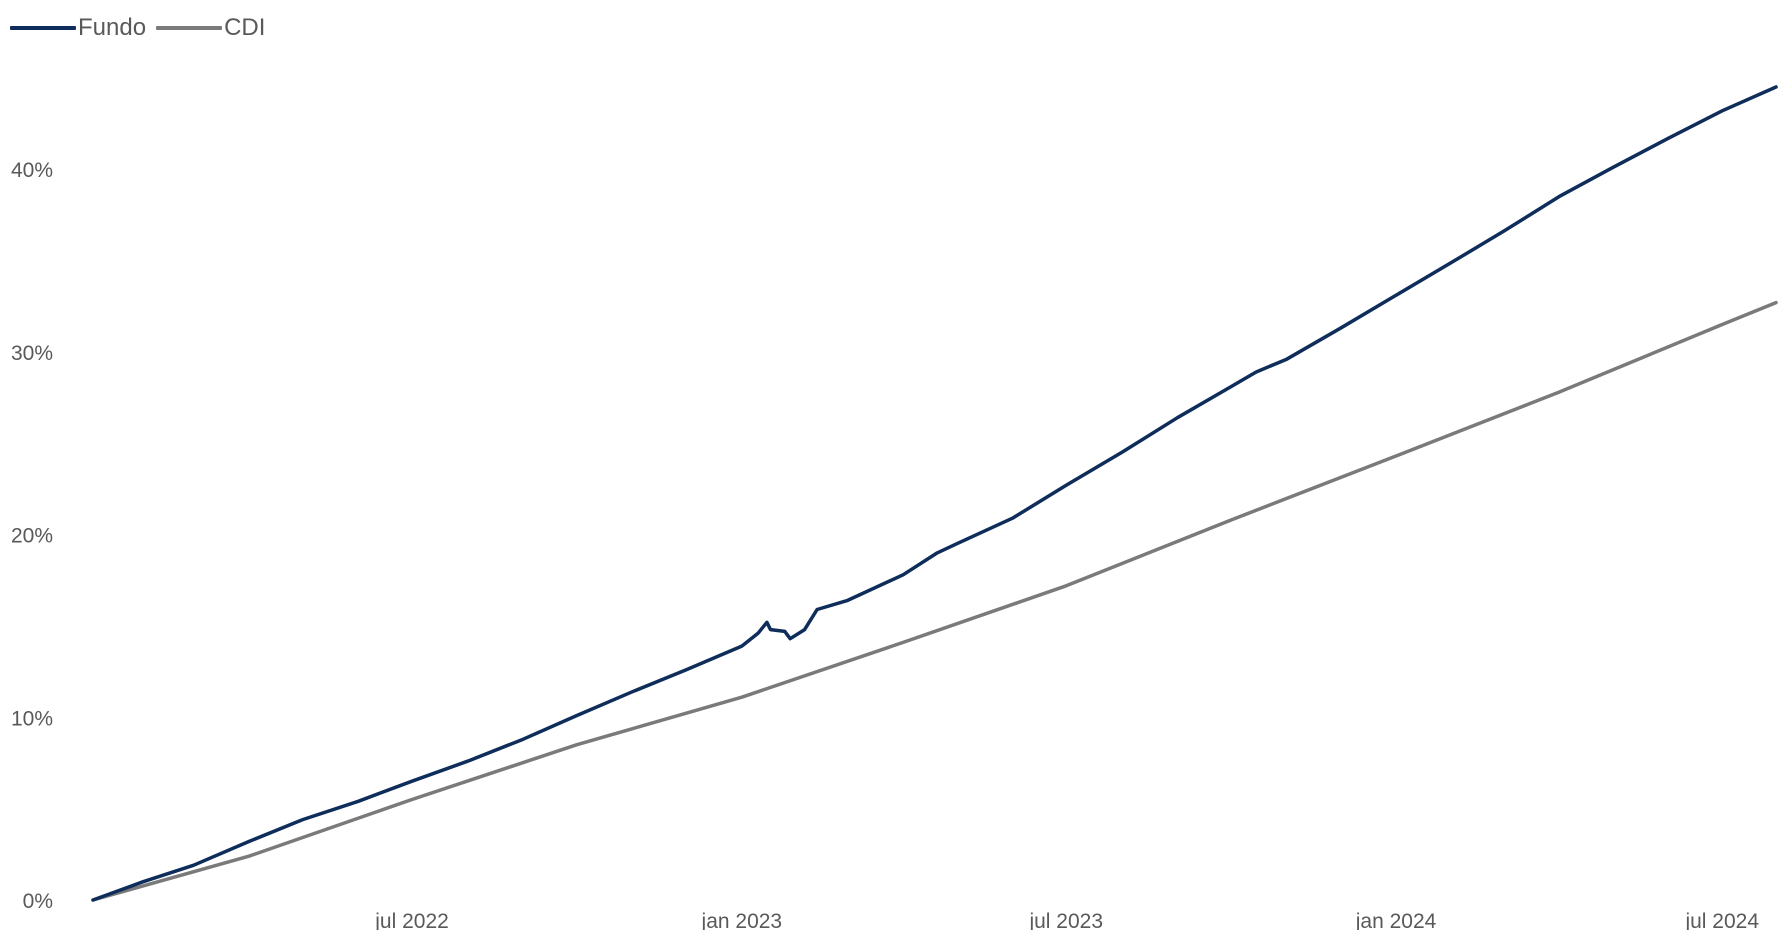 This screenshot has width=1780, height=935. Describe the element at coordinates (38, 901) in the screenshot. I see `y-tick-label: 0%` at that location.